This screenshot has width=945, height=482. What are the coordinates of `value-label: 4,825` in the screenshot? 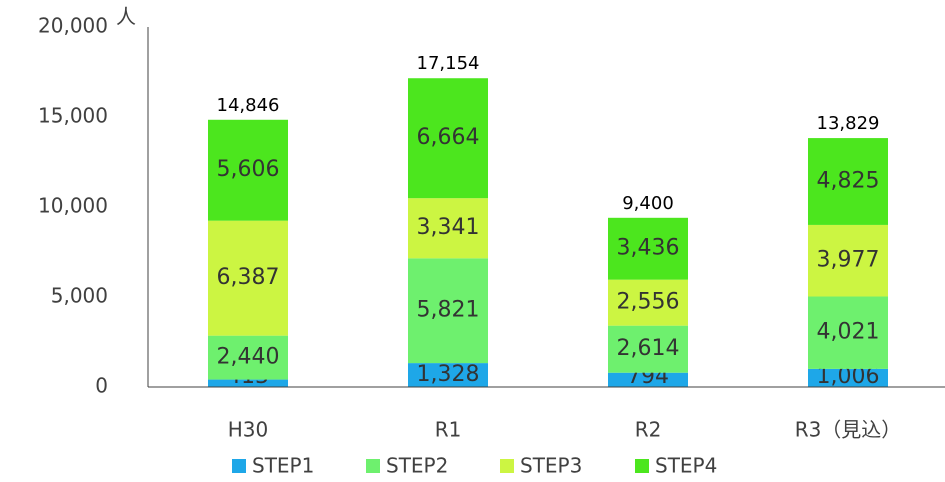 It's located at (848, 181).